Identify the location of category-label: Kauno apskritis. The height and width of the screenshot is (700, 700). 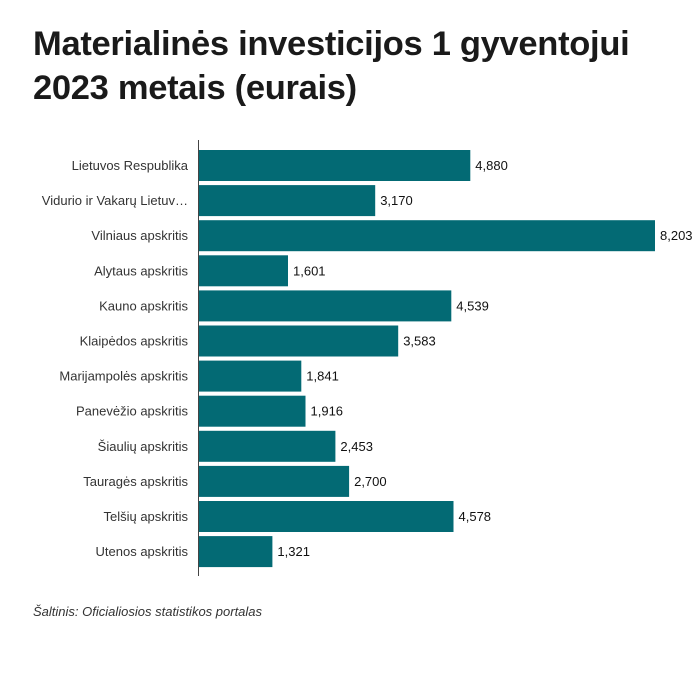
(143, 305).